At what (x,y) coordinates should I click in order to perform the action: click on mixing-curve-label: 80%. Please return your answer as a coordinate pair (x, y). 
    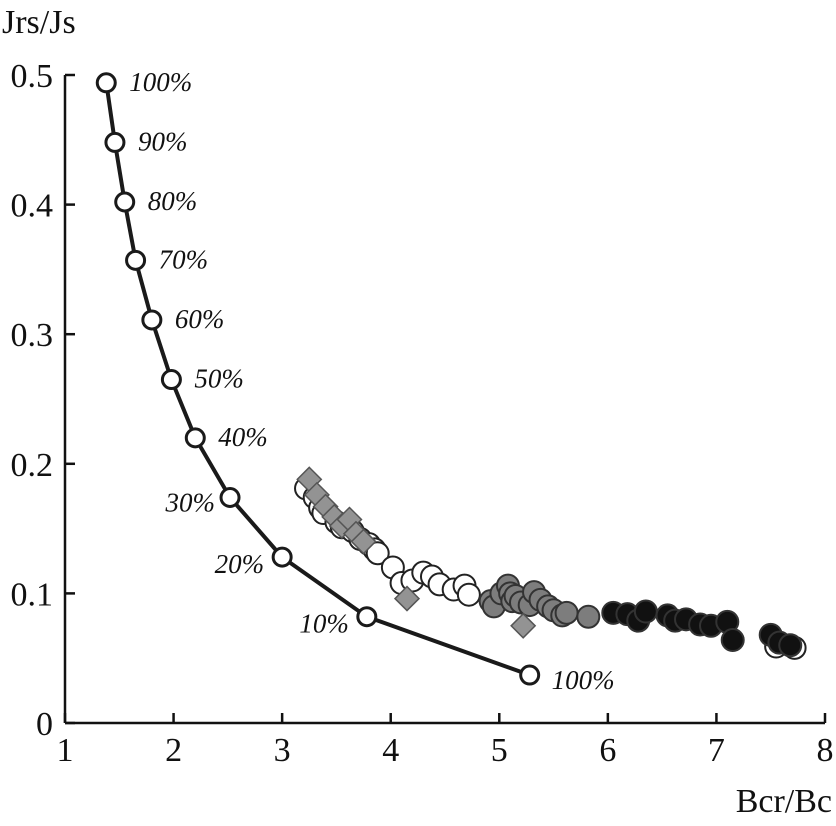
    Looking at the image, I should click on (173, 201).